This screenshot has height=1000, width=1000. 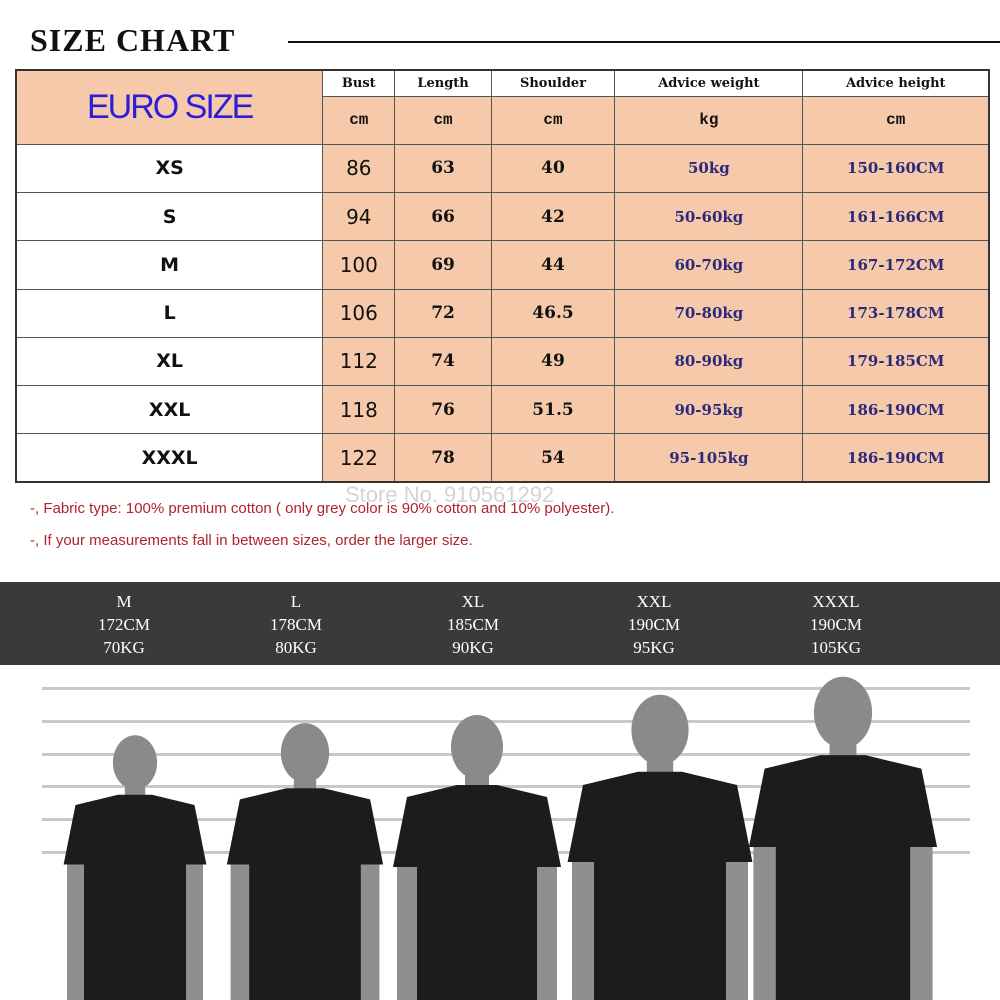 What do you see at coordinates (553, 217) in the screenshot?
I see `cell-shoulder: 42` at bounding box center [553, 217].